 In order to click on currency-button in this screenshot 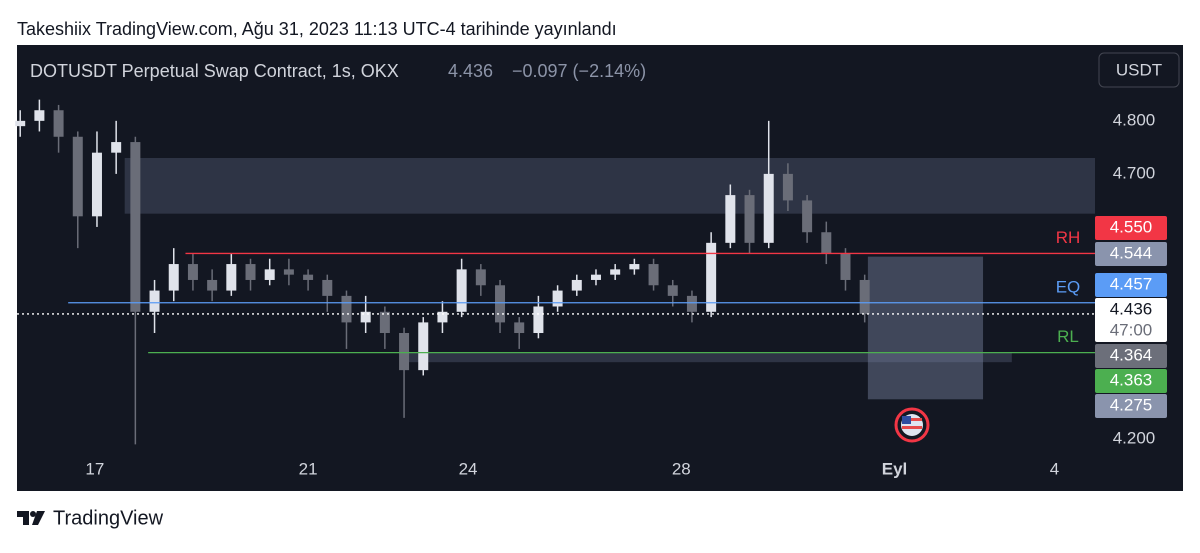, I will do `click(1139, 70)`.